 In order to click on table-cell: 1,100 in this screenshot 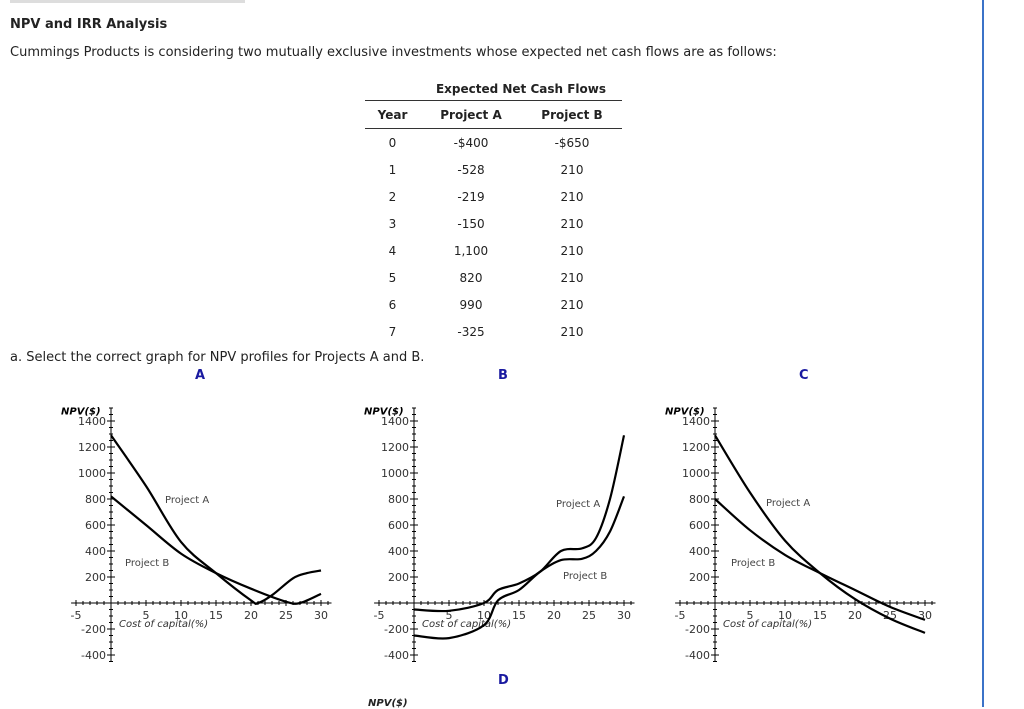, I will do `click(471, 250)`.